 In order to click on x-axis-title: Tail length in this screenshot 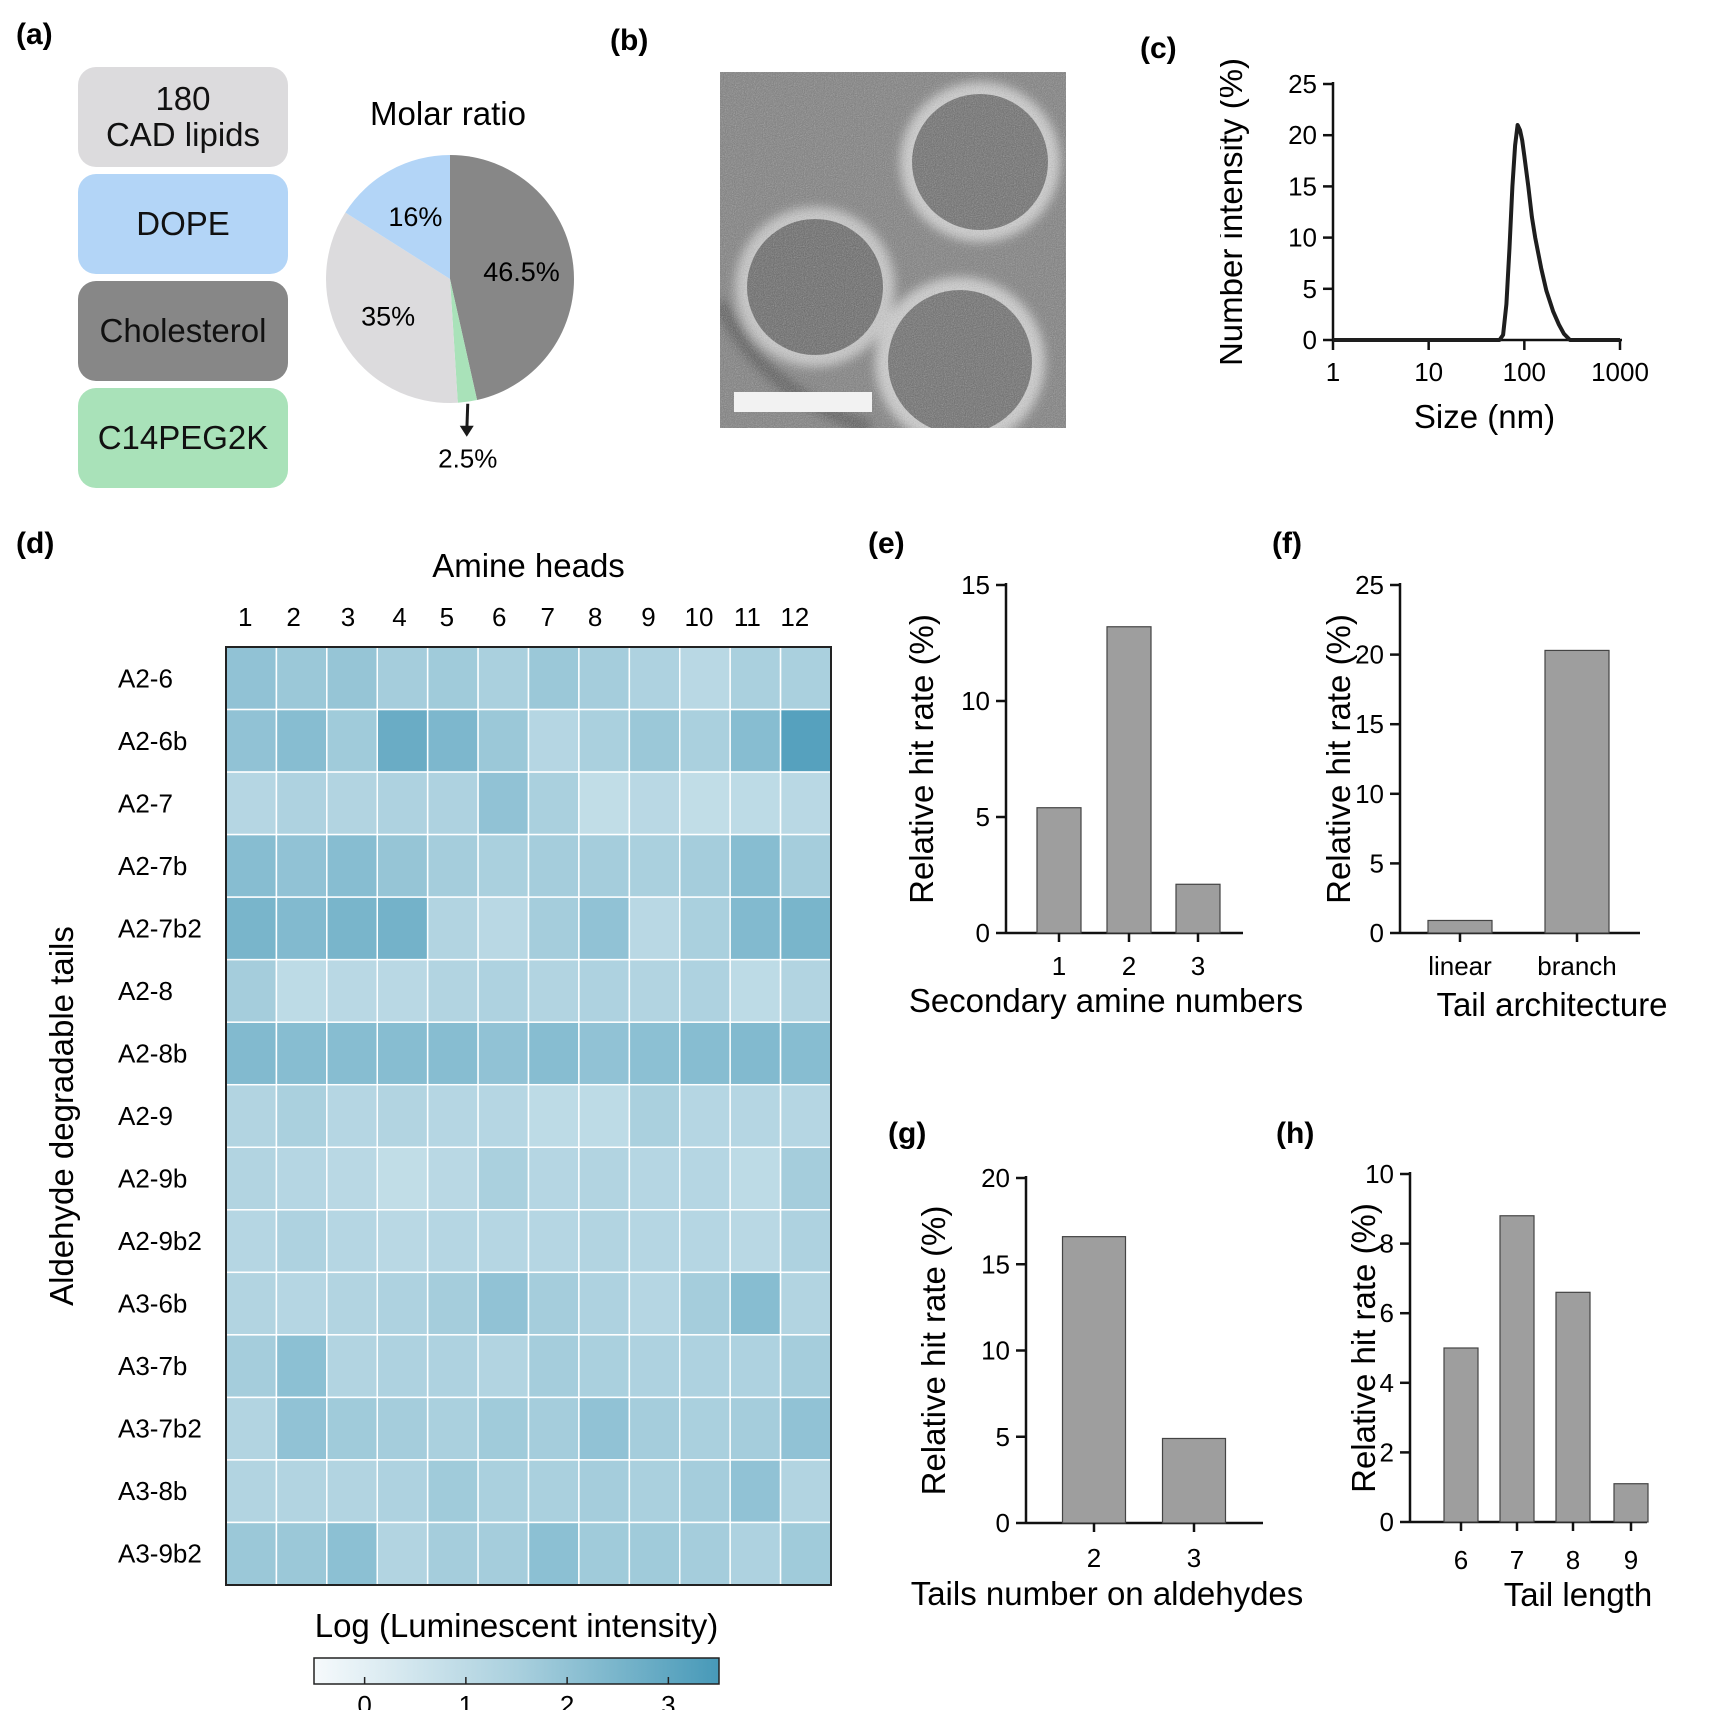, I will do `click(1578, 1594)`.